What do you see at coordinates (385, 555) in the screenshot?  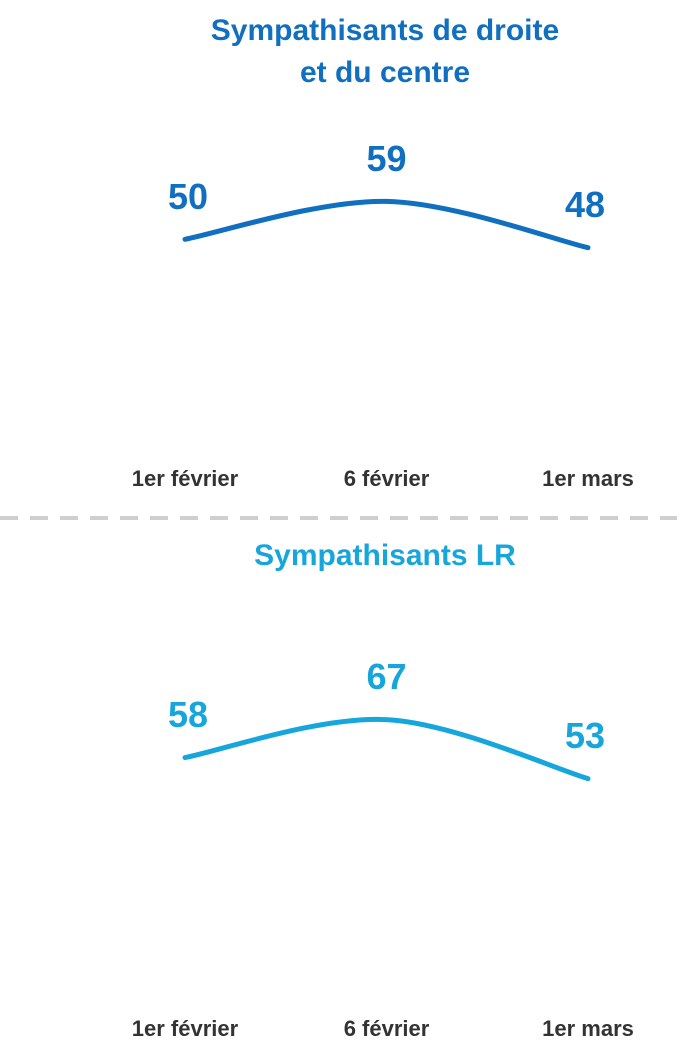 I see `chart-title: Sympathisants LR` at bounding box center [385, 555].